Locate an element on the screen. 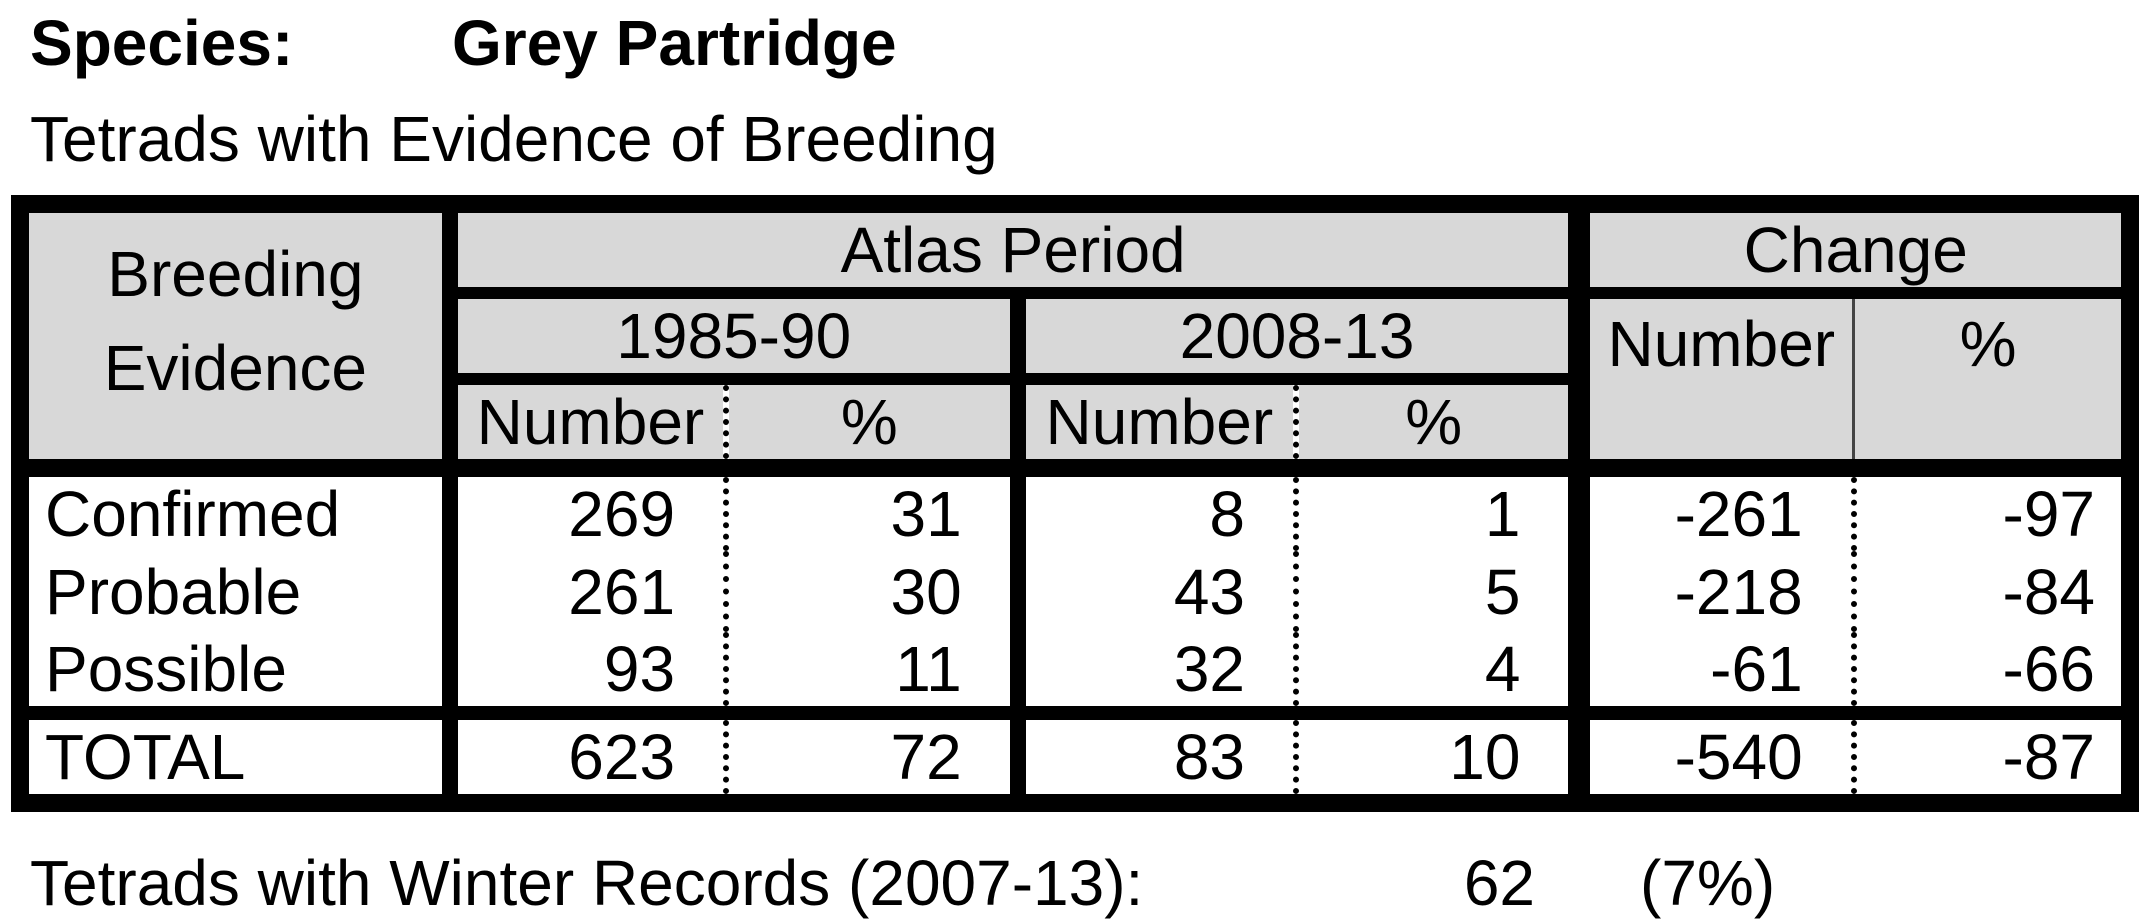 Image resolution: width=2150 pixels, height=924 pixels. table-cell: 32 is located at coordinates (1158, 672).